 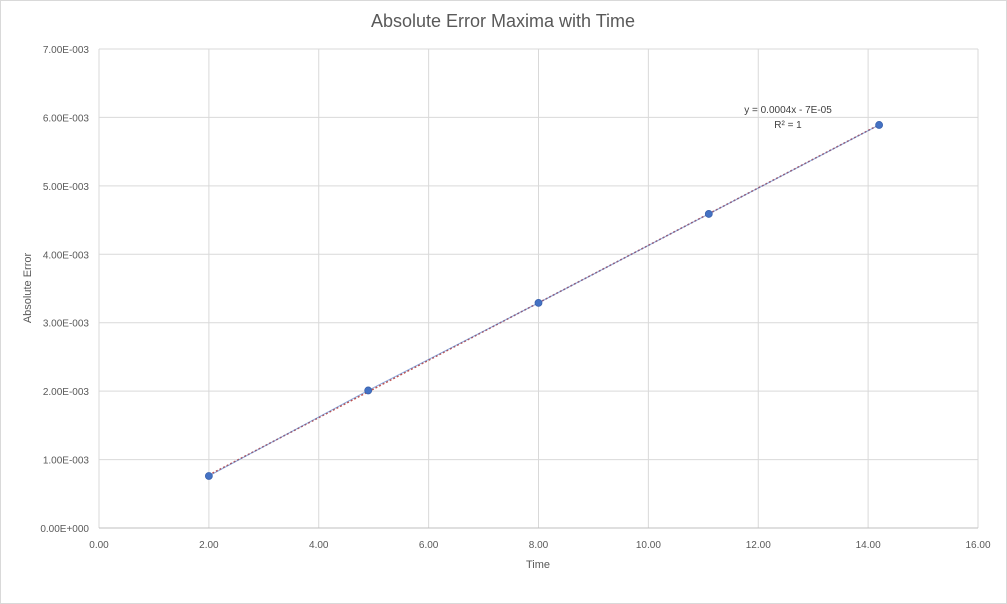 I want to click on x-tick-label: 8.00, so click(x=539, y=545).